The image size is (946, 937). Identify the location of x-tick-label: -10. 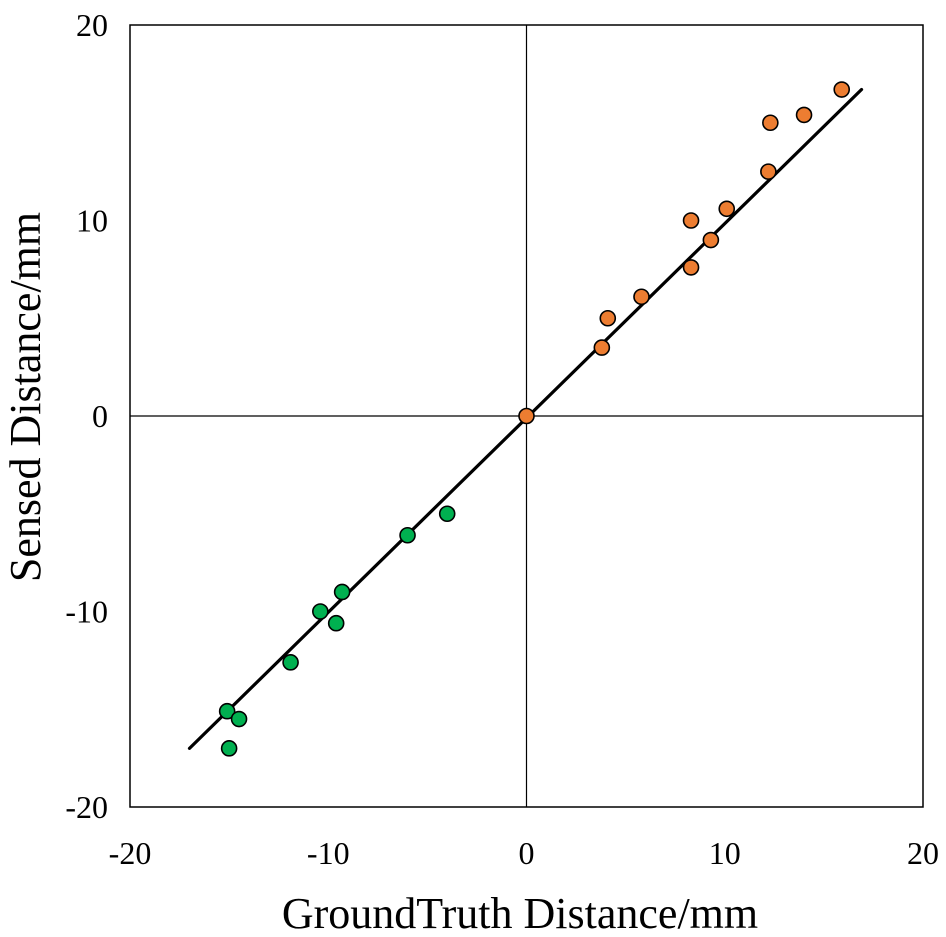
(328, 853).